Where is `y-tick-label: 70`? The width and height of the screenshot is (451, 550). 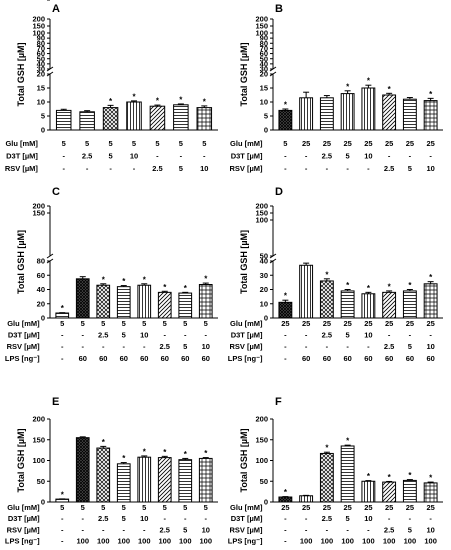 y-tick-label: 70 is located at coordinates (41, 48).